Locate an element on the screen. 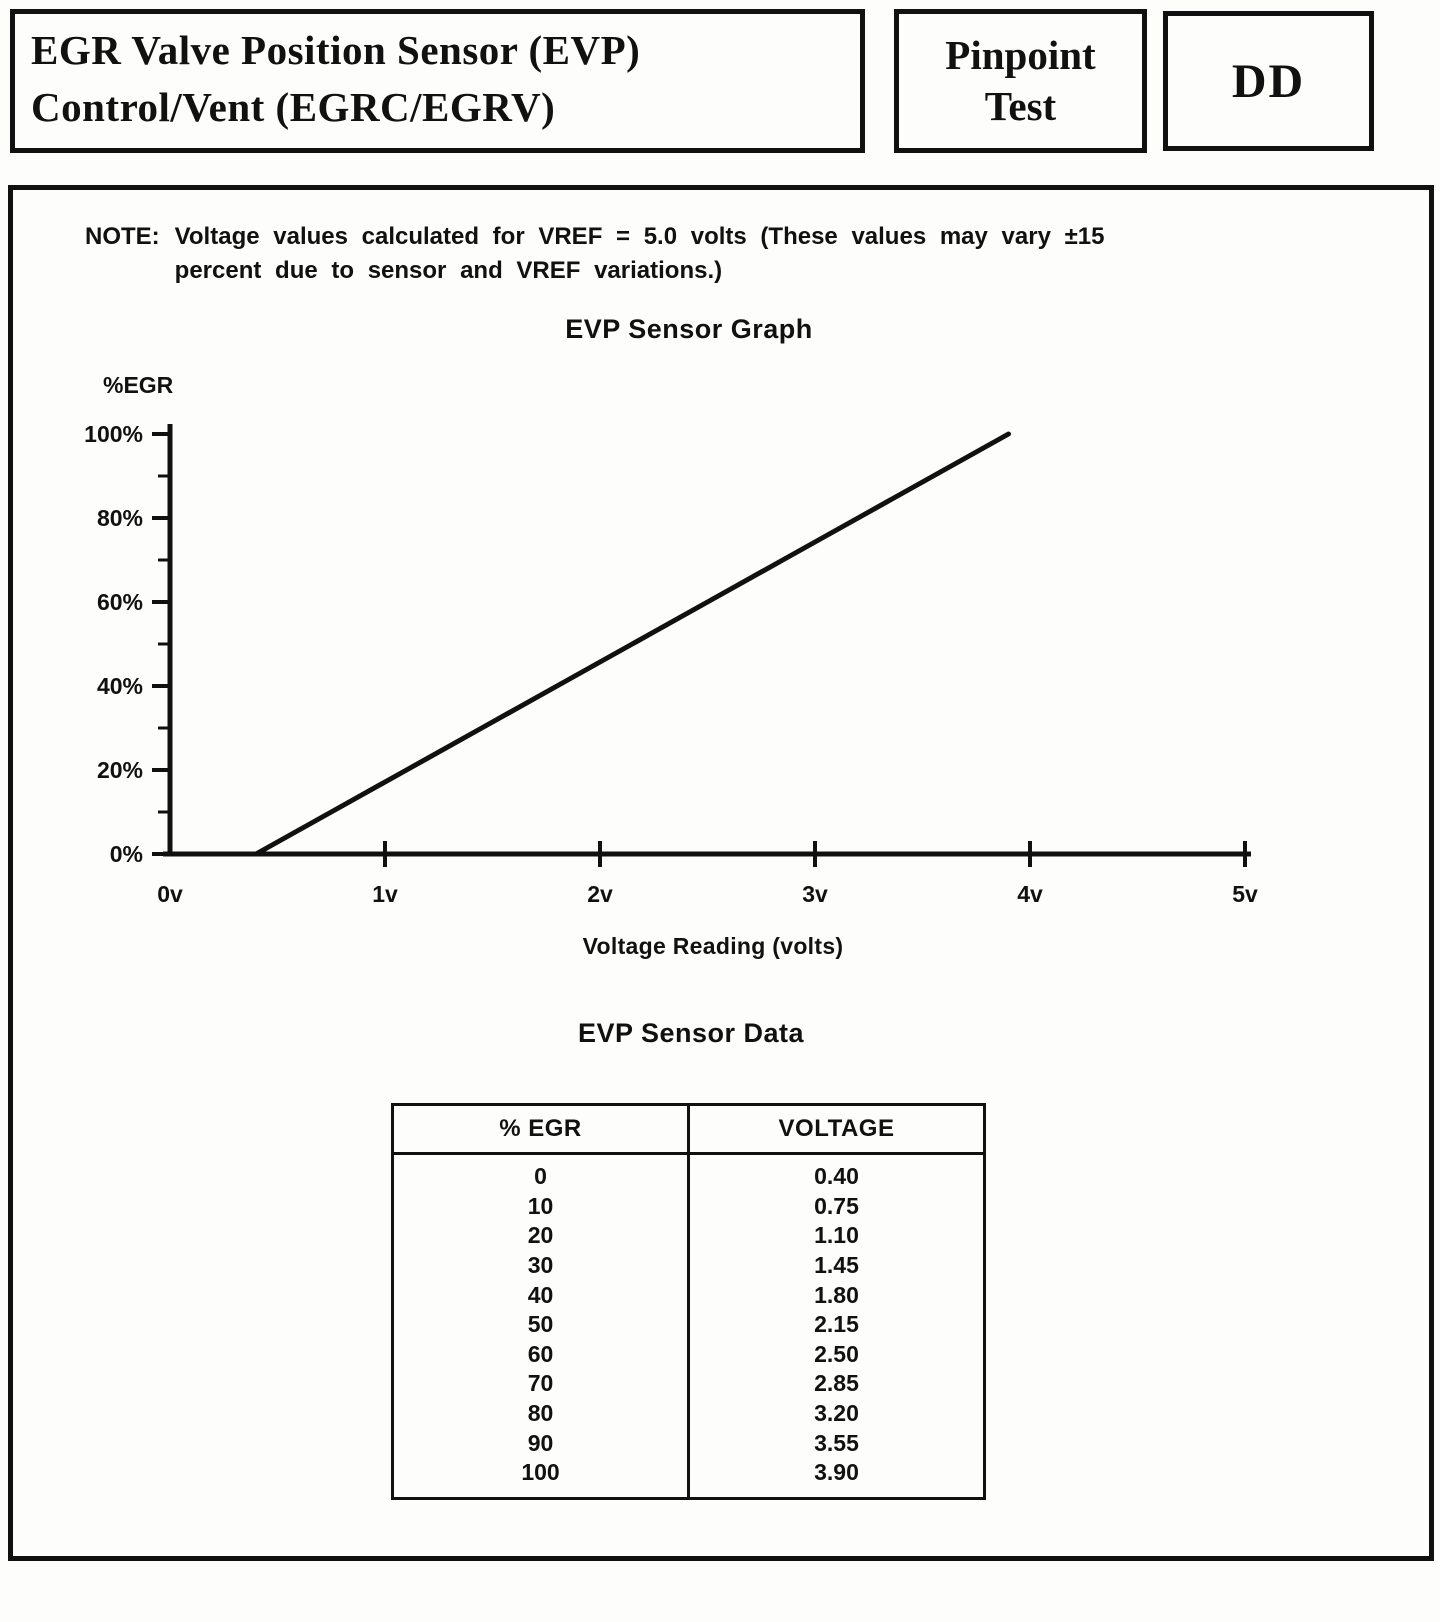 This screenshot has height=1622, width=1440. x-tick-label: 0v is located at coordinates (170, 894).